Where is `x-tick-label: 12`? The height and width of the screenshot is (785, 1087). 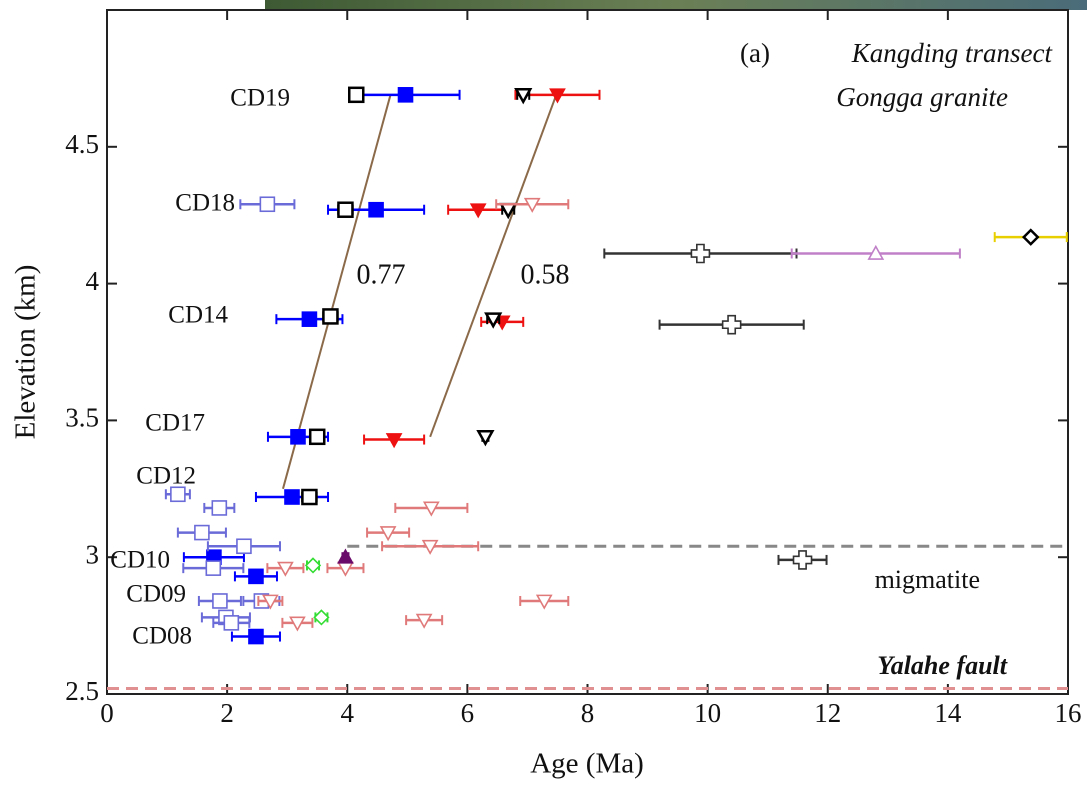 x-tick-label: 12 is located at coordinates (827, 713).